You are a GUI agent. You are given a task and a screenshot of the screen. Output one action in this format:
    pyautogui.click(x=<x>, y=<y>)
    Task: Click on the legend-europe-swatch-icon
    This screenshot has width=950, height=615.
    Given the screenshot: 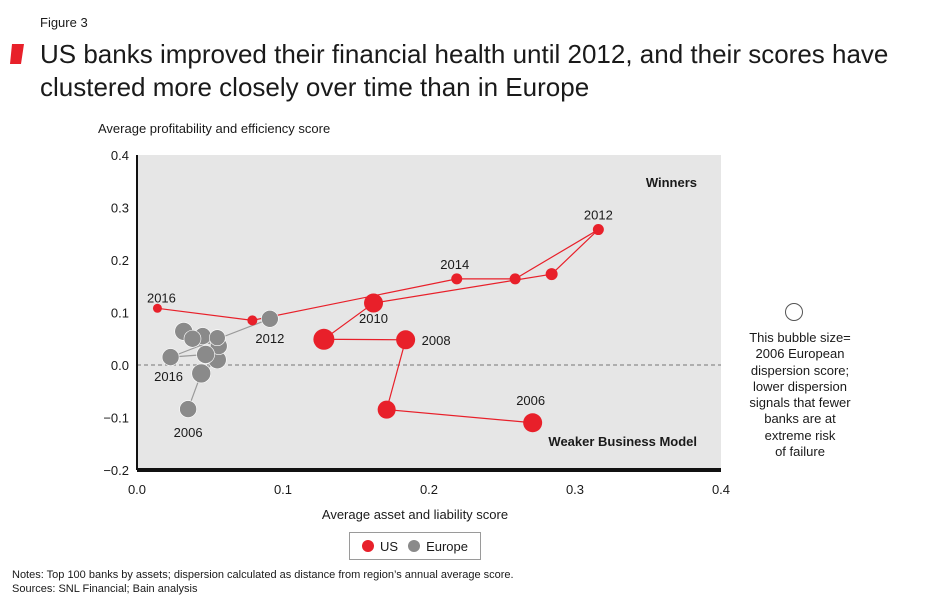 What is the action you would take?
    pyautogui.click(x=414, y=546)
    